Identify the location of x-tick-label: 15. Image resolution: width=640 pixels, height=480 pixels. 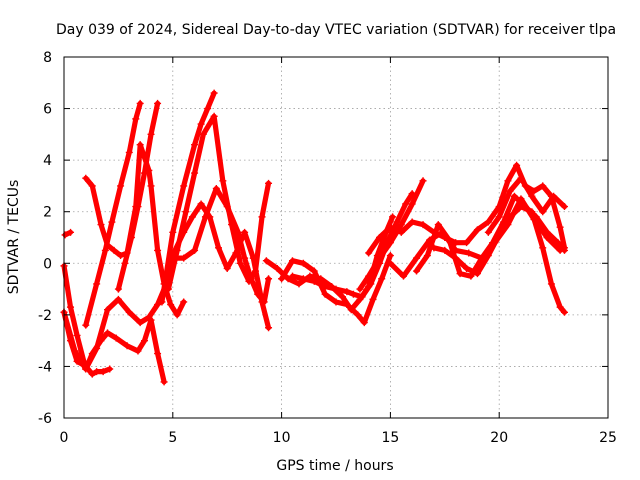
(390, 438).